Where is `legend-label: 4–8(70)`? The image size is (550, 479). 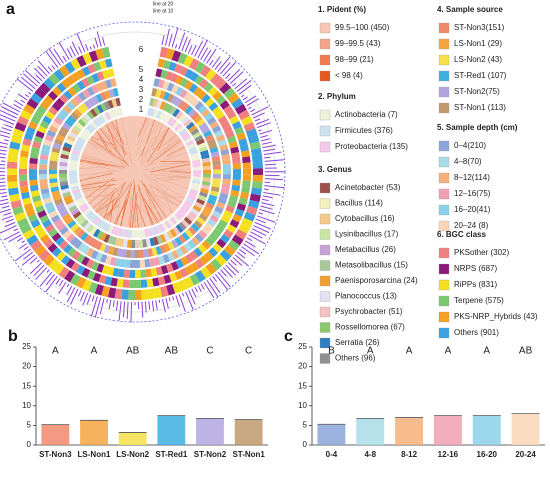
legend-label: 4–8(70) is located at coordinates (468, 161).